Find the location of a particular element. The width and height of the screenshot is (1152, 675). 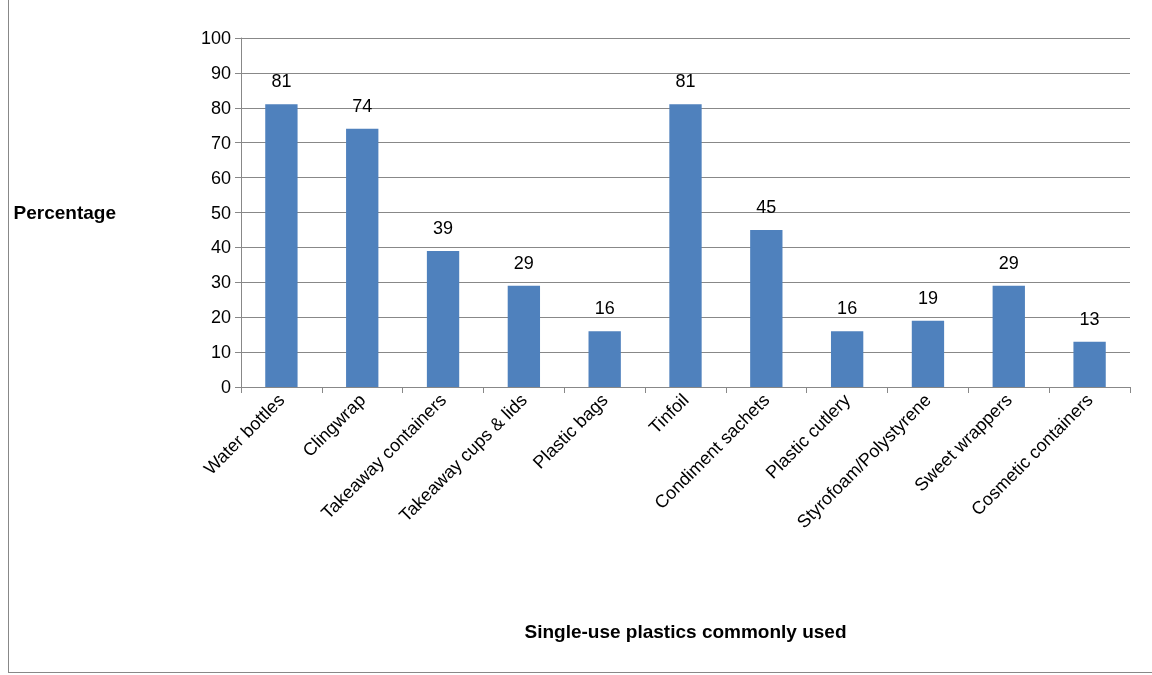

y-tick-label: 0 is located at coordinates (225, 387).